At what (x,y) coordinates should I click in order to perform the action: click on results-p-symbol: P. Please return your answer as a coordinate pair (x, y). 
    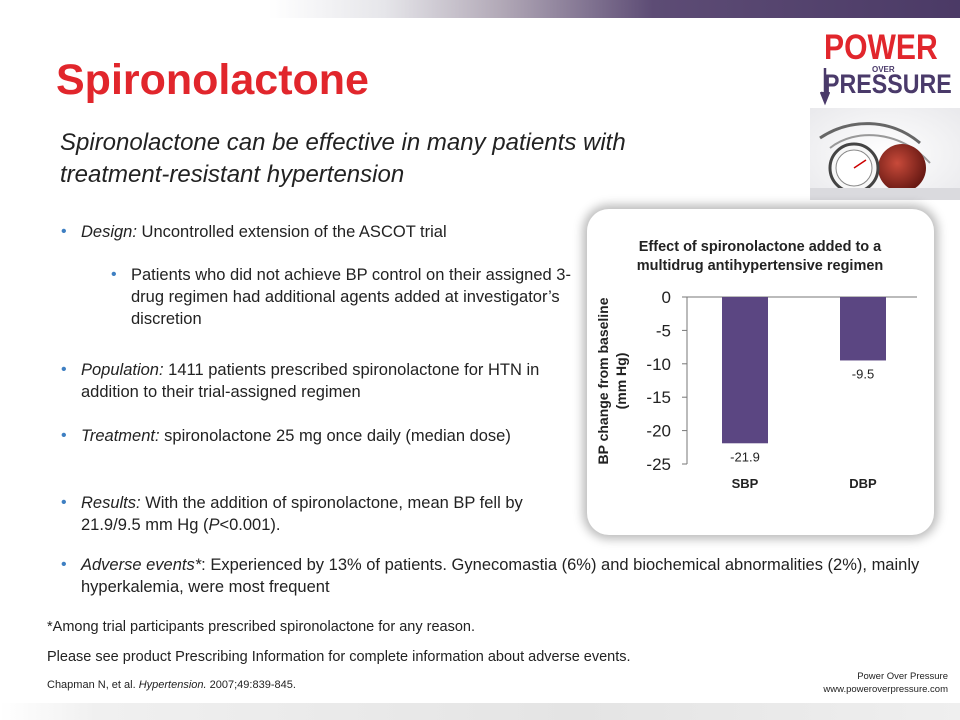
    Looking at the image, I should click on (214, 525).